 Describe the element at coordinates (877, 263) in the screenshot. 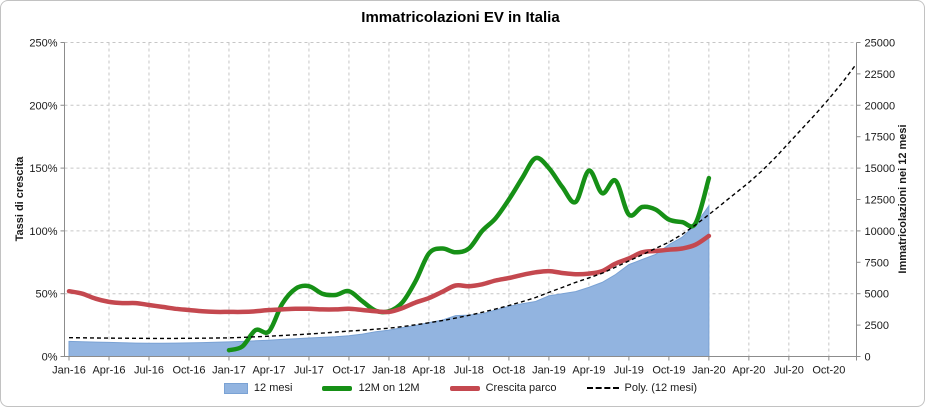

I see `y-right-tick-label: 7500` at that location.